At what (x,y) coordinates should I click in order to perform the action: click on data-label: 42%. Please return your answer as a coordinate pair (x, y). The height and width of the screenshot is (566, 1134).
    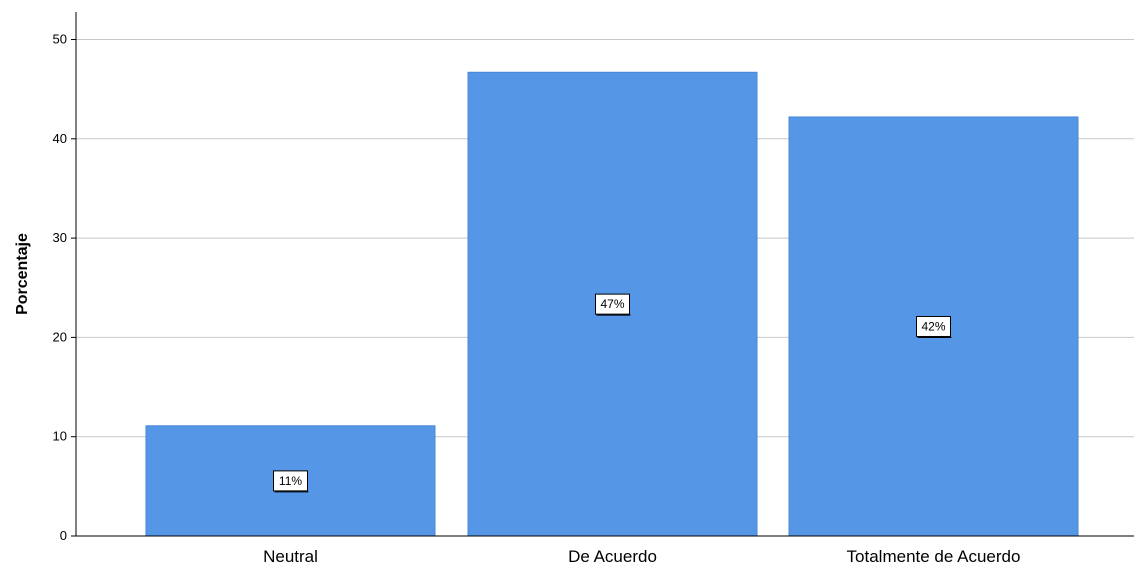
    Looking at the image, I should click on (934, 326).